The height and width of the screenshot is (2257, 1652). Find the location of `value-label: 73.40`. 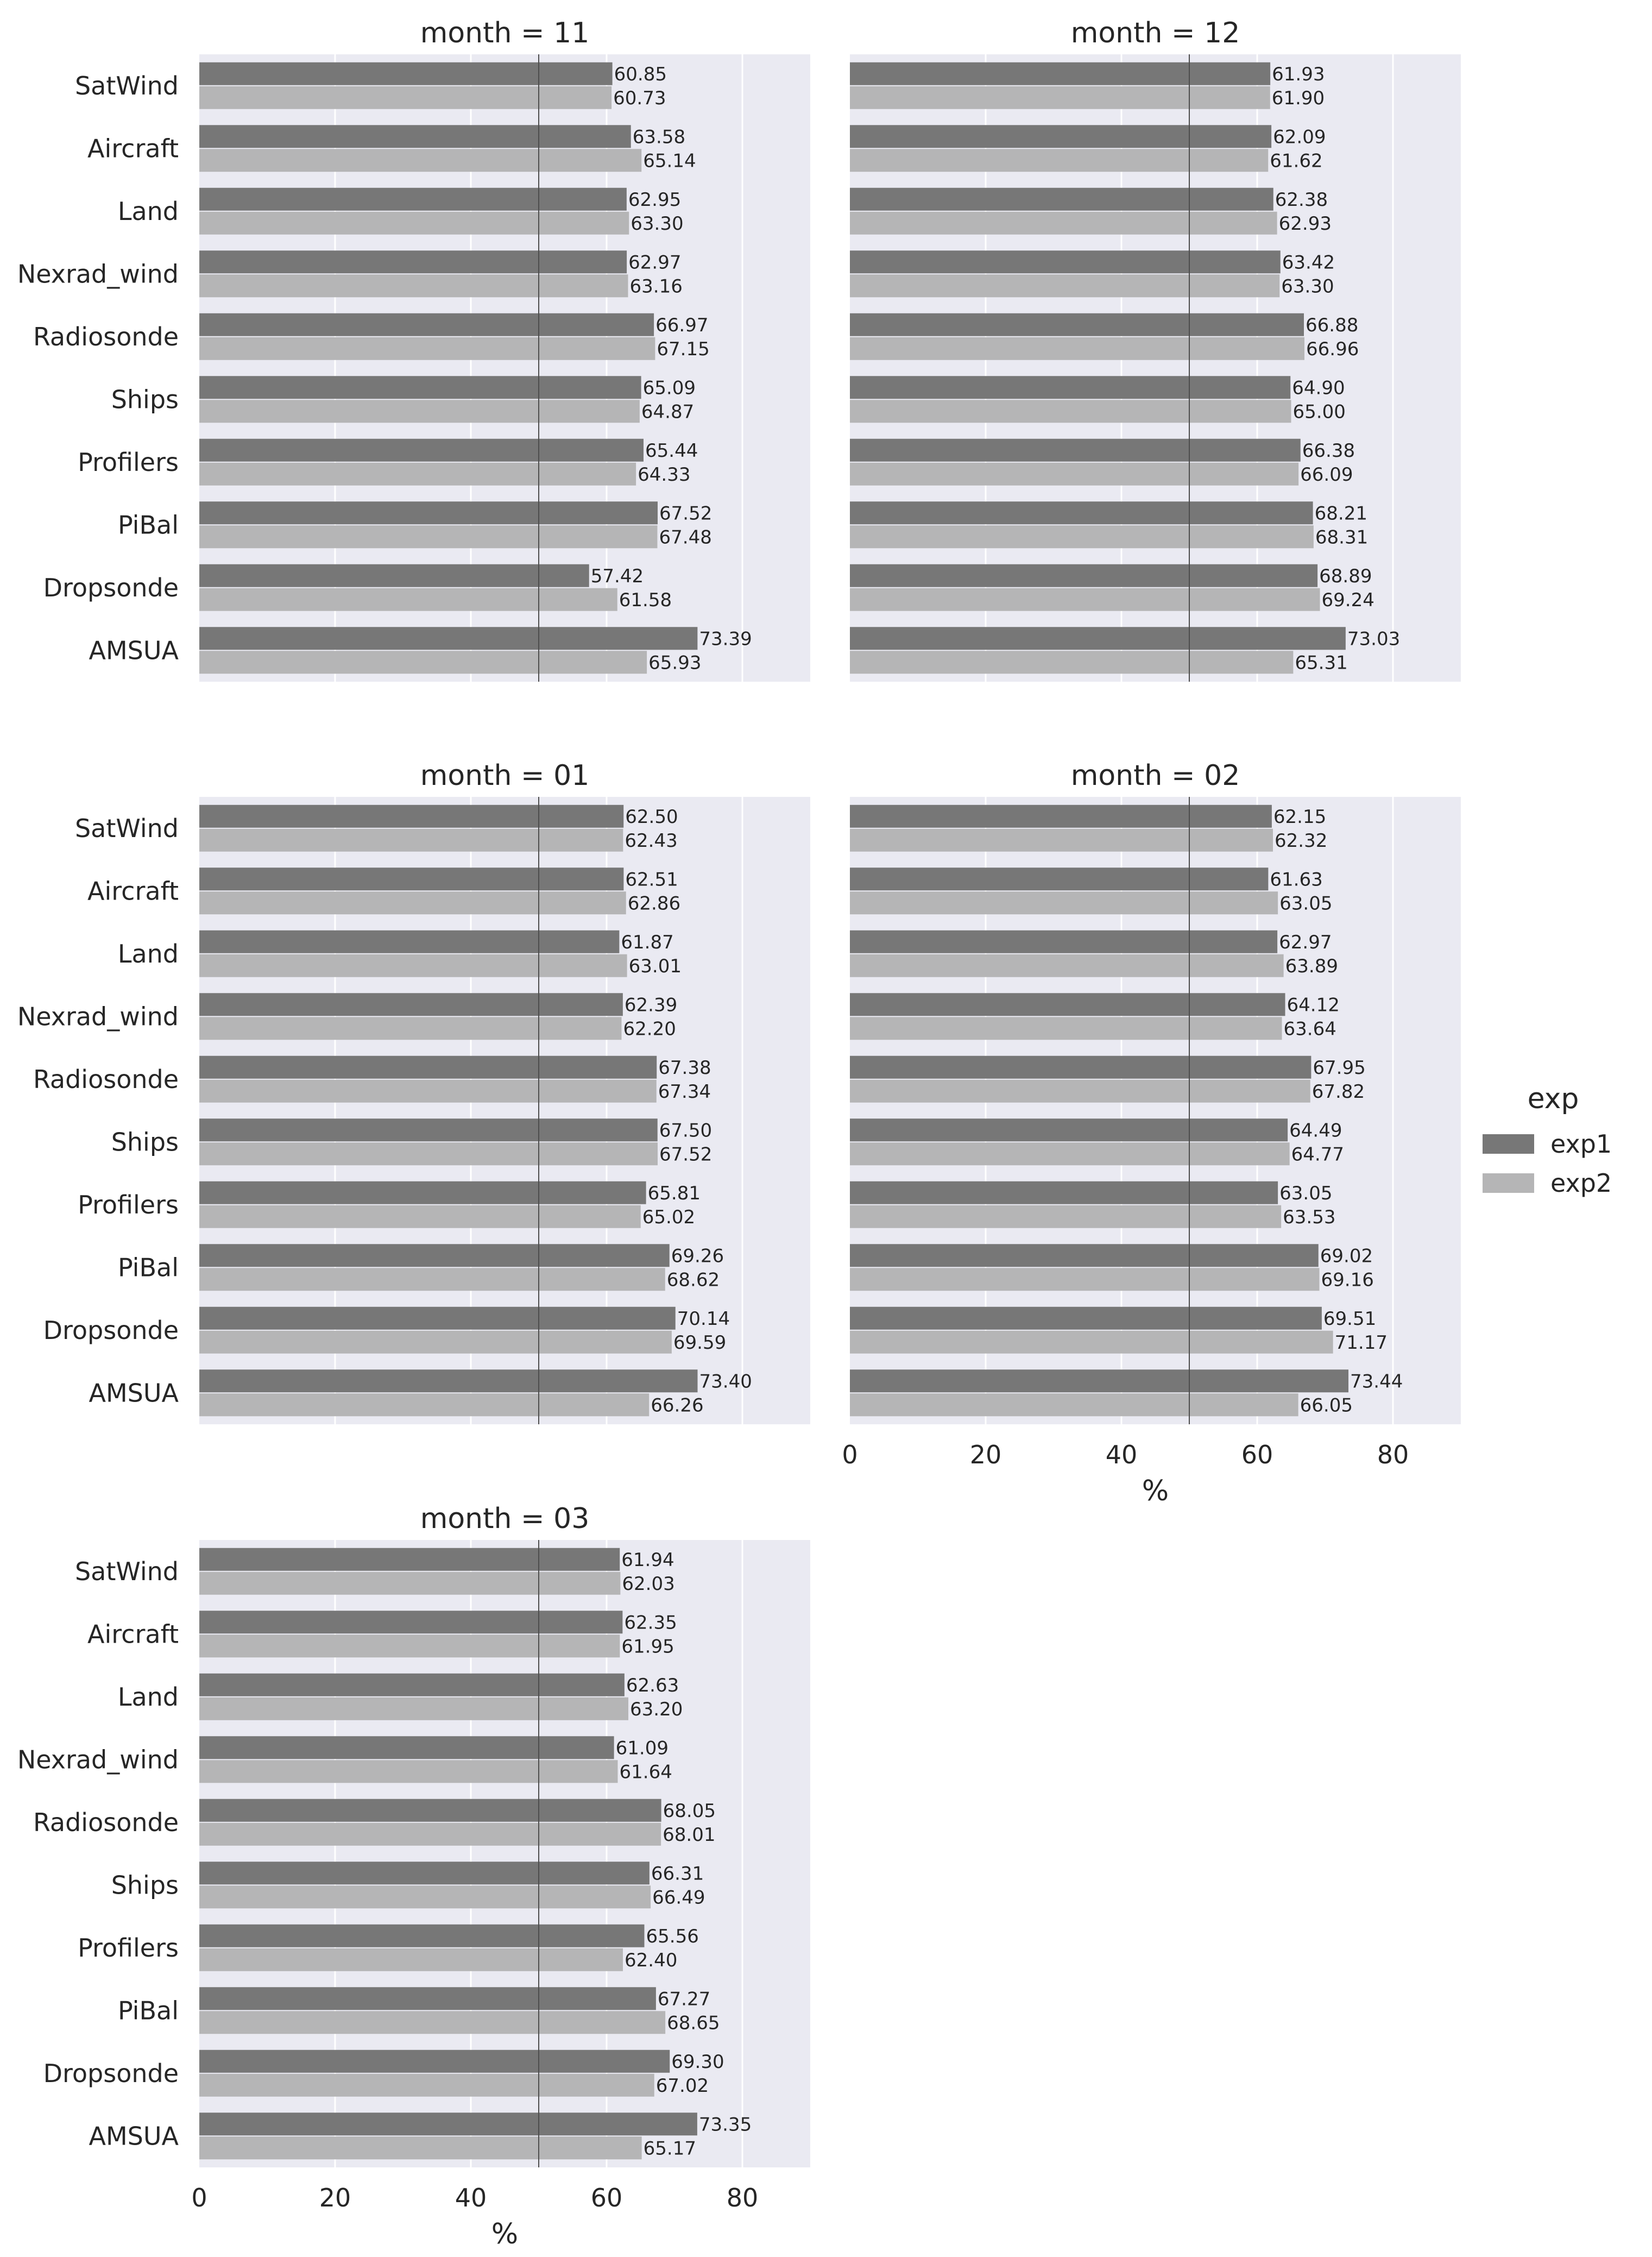

value-label: 73.40 is located at coordinates (725, 1381).